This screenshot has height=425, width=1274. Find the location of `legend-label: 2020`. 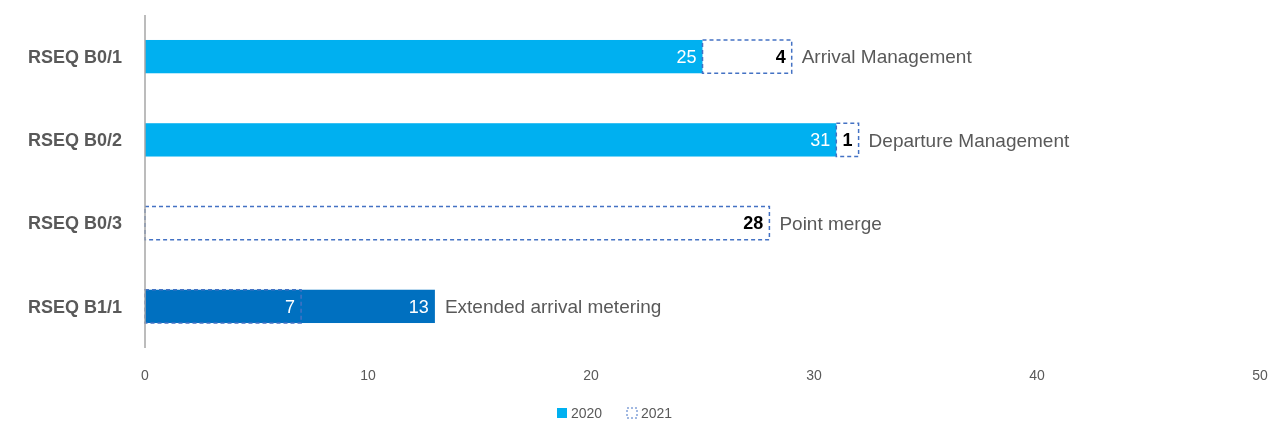

legend-label: 2020 is located at coordinates (587, 412).